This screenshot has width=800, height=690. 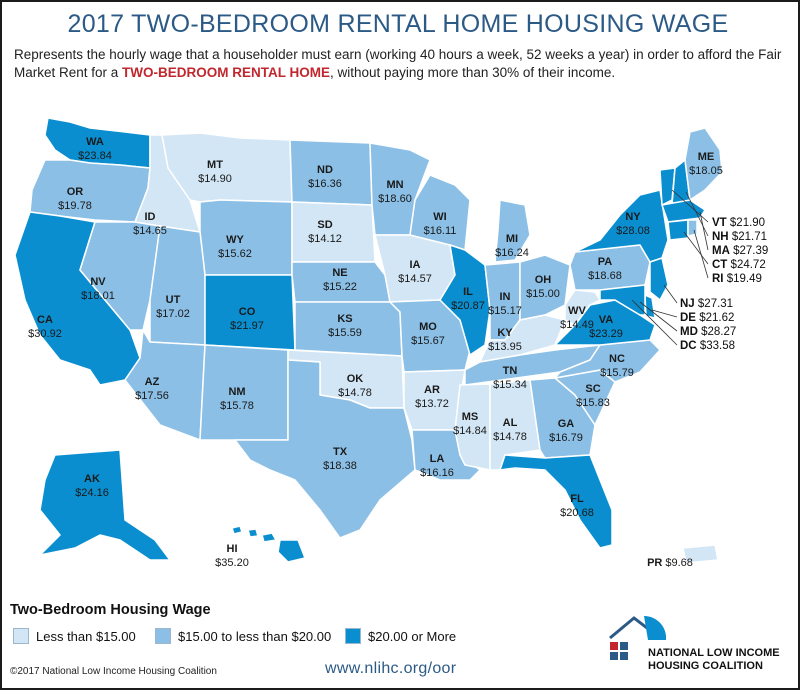 What do you see at coordinates (415, 272) in the screenshot?
I see `label-IA: IA $14.57` at bounding box center [415, 272].